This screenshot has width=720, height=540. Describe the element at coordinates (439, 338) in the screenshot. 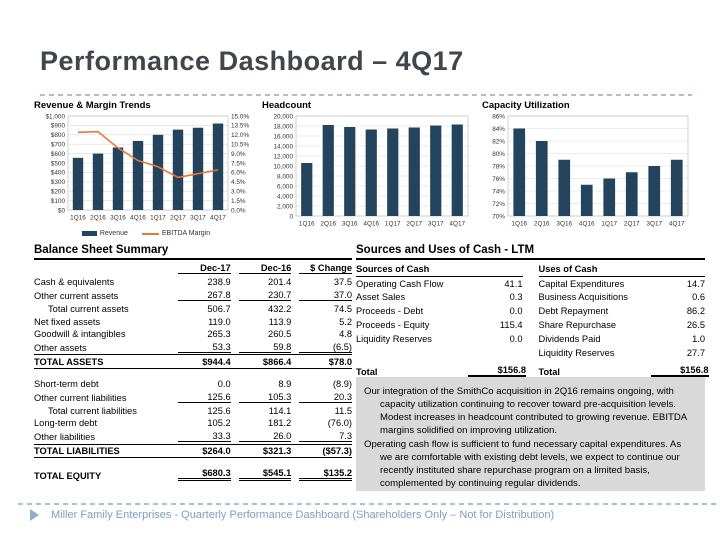

I see `table-row: Liquidity Reserves 0.0` at that location.